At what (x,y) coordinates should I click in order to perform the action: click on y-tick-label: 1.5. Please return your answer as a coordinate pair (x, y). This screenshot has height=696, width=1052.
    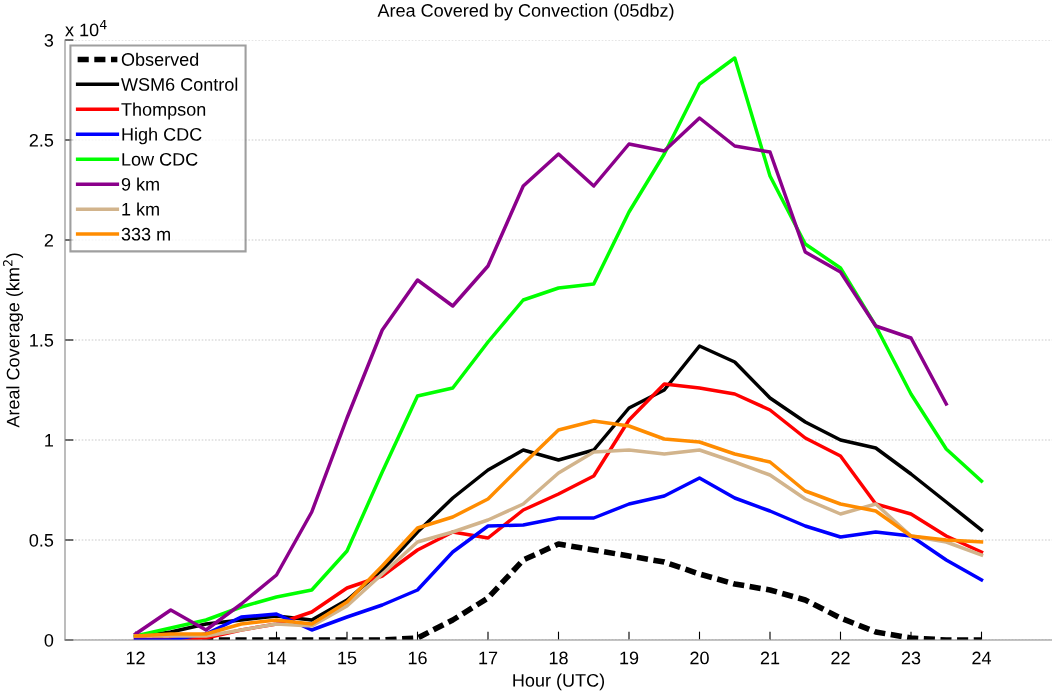
    Looking at the image, I should click on (42, 340).